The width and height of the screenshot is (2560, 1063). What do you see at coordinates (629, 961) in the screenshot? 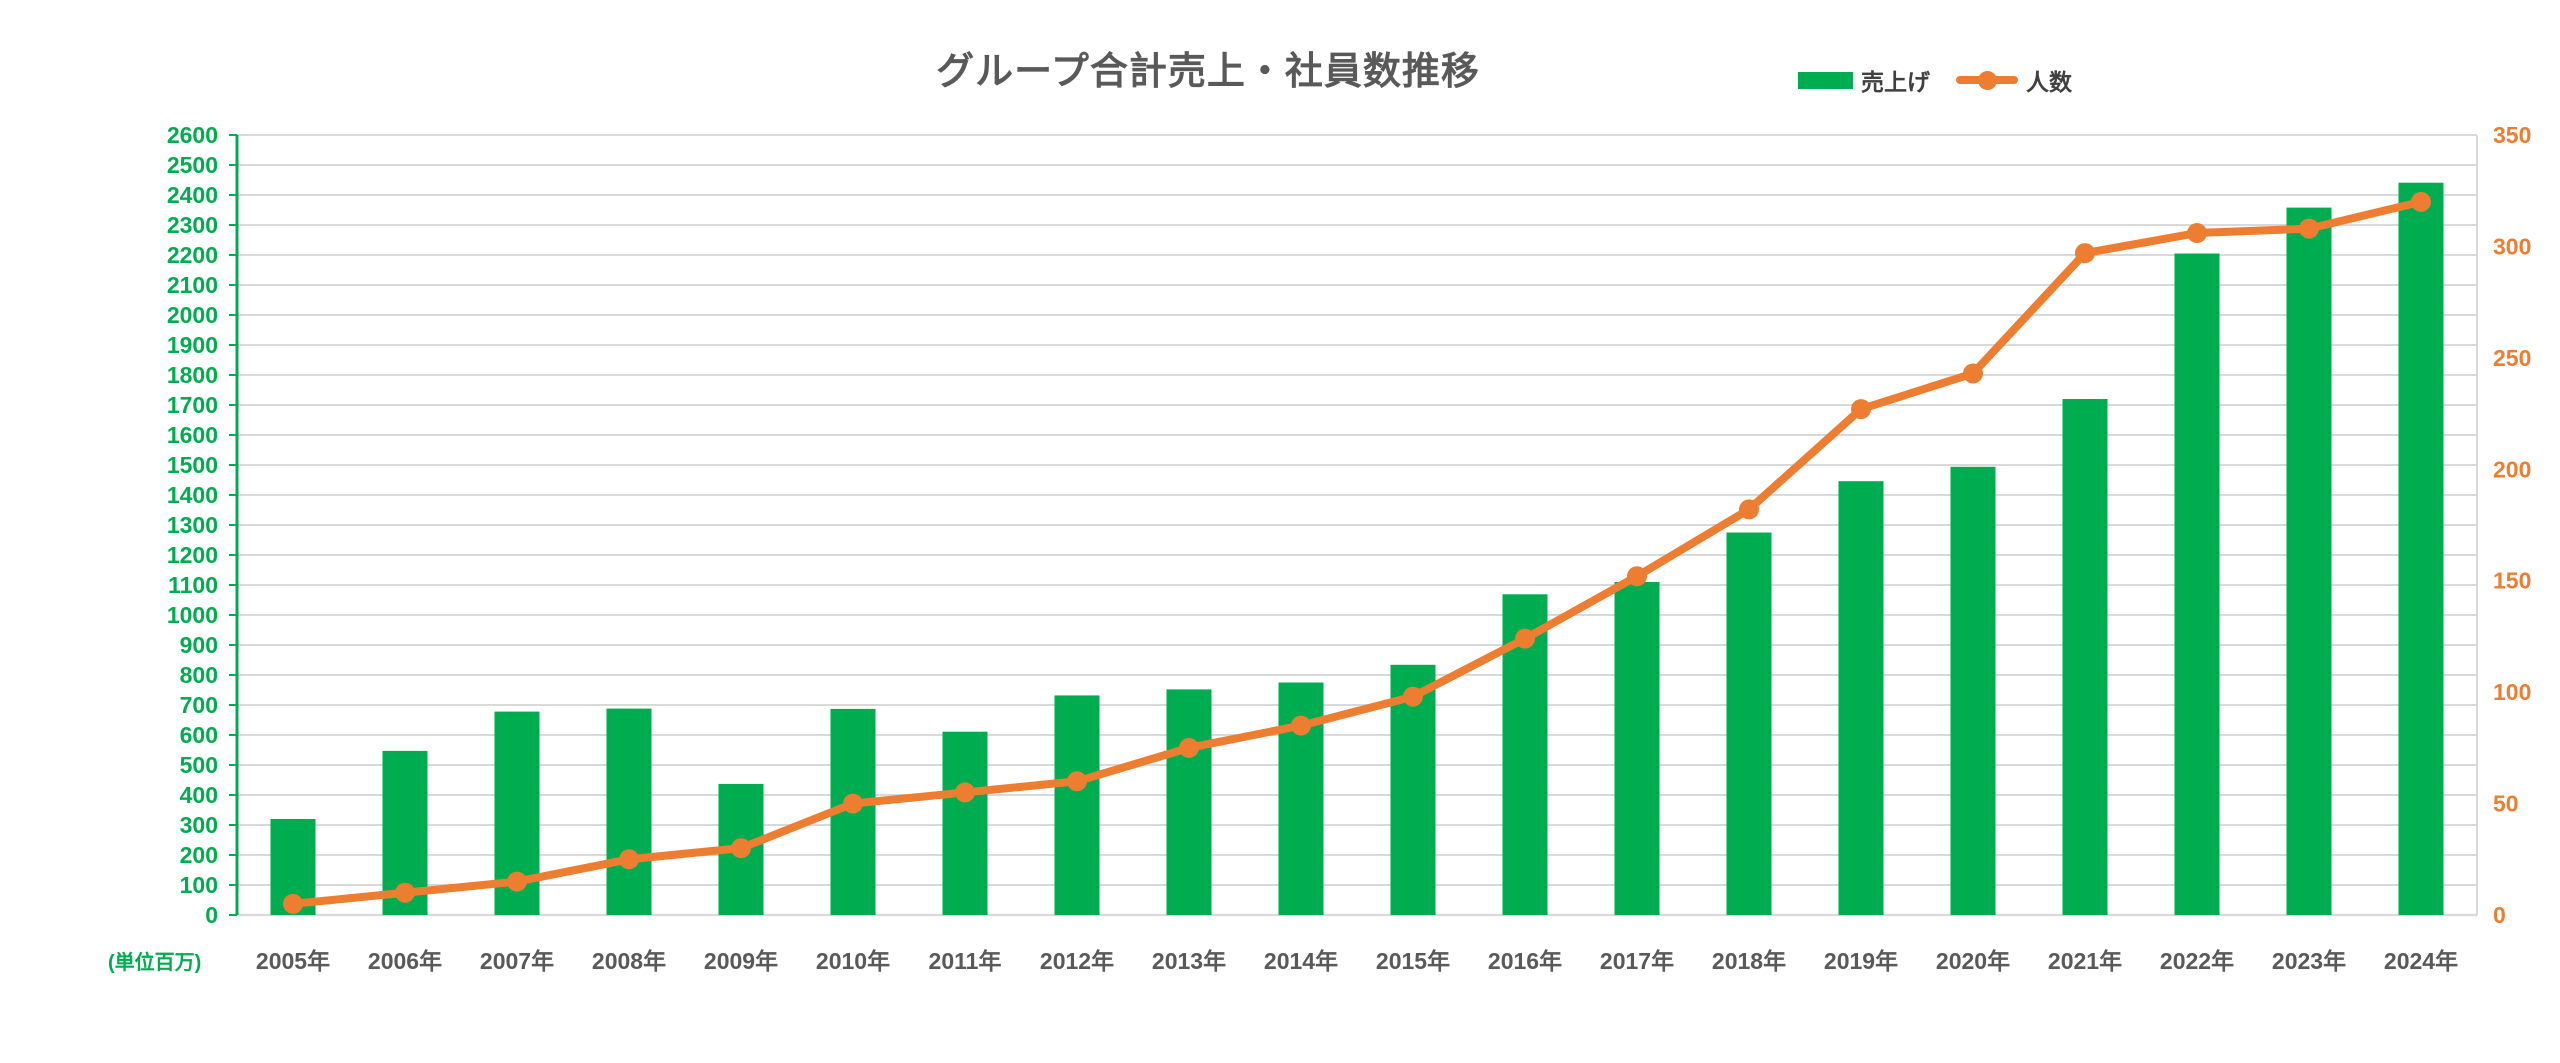
I see `category-label-2008年: 2008年` at bounding box center [629, 961].